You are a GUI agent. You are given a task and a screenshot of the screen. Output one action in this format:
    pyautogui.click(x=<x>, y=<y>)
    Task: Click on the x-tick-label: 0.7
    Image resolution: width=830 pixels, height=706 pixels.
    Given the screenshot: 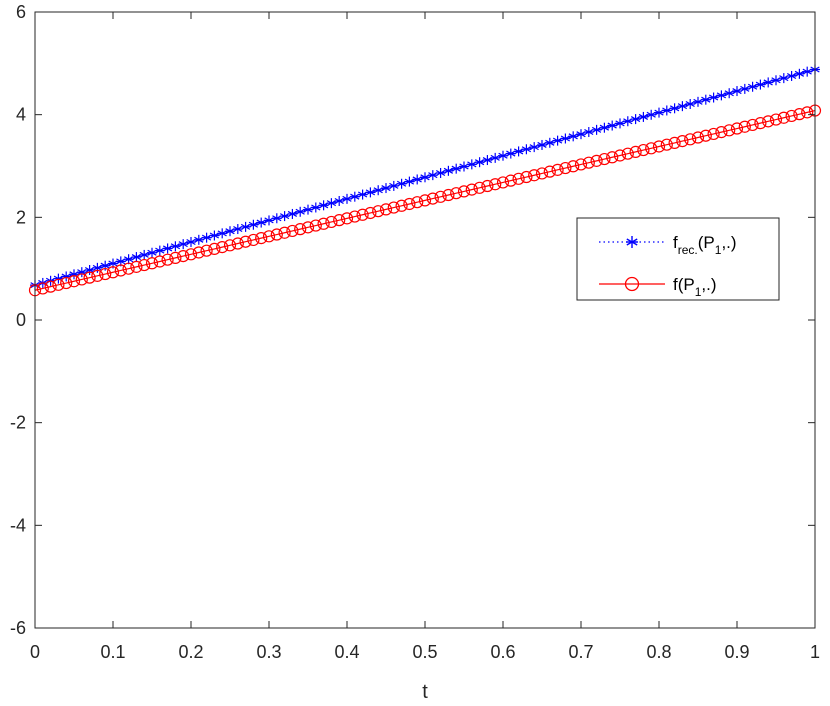 What is the action you would take?
    pyautogui.click(x=580, y=652)
    